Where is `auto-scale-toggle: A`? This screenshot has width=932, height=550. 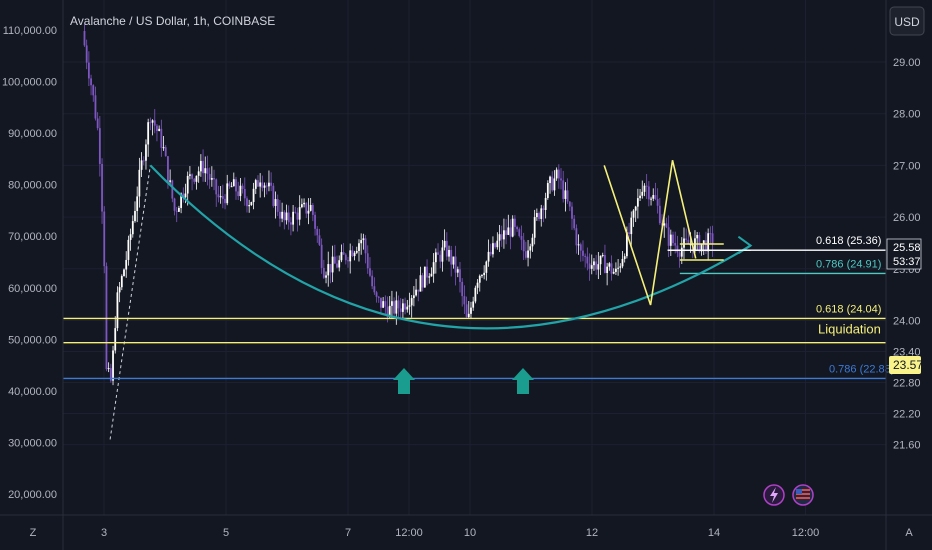
auto-scale-toggle: A is located at coordinates (909, 533).